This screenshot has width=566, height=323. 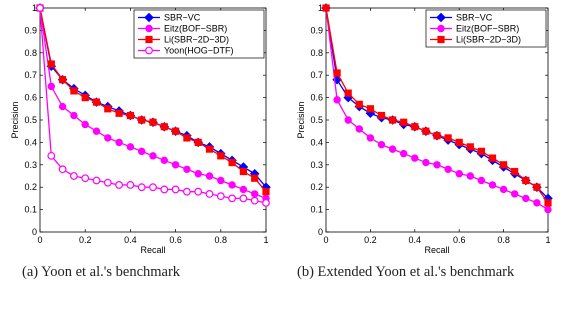 What do you see at coordinates (370, 240) in the screenshot?
I see `x-tick-label: 0.2` at bounding box center [370, 240].